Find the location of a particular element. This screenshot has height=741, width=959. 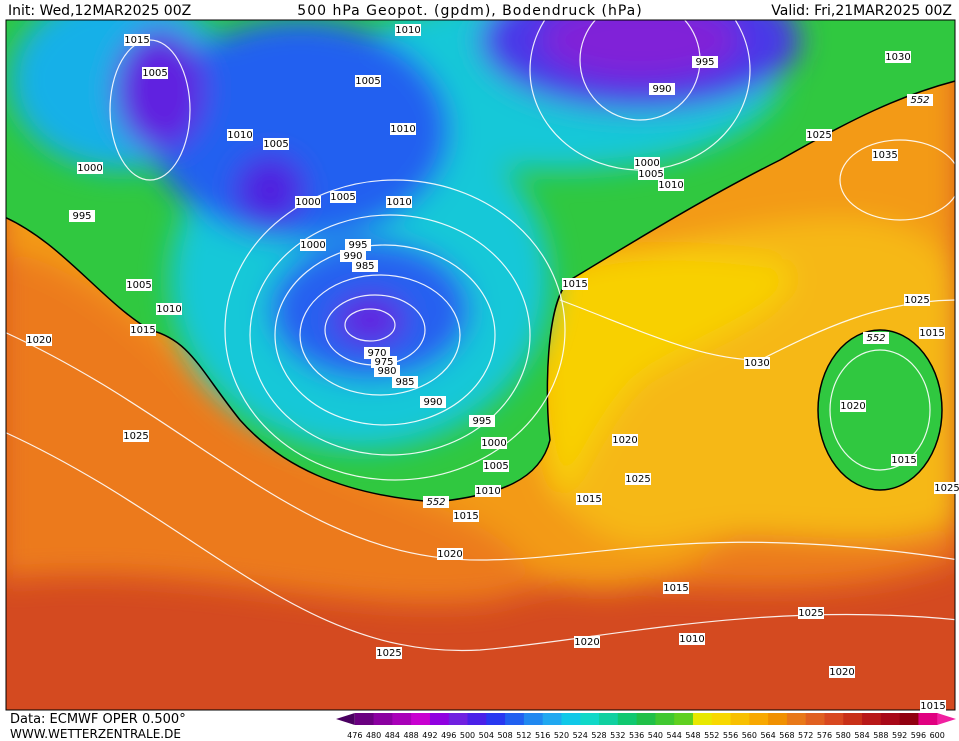

isobar-label: 995 is located at coordinates (481, 421).